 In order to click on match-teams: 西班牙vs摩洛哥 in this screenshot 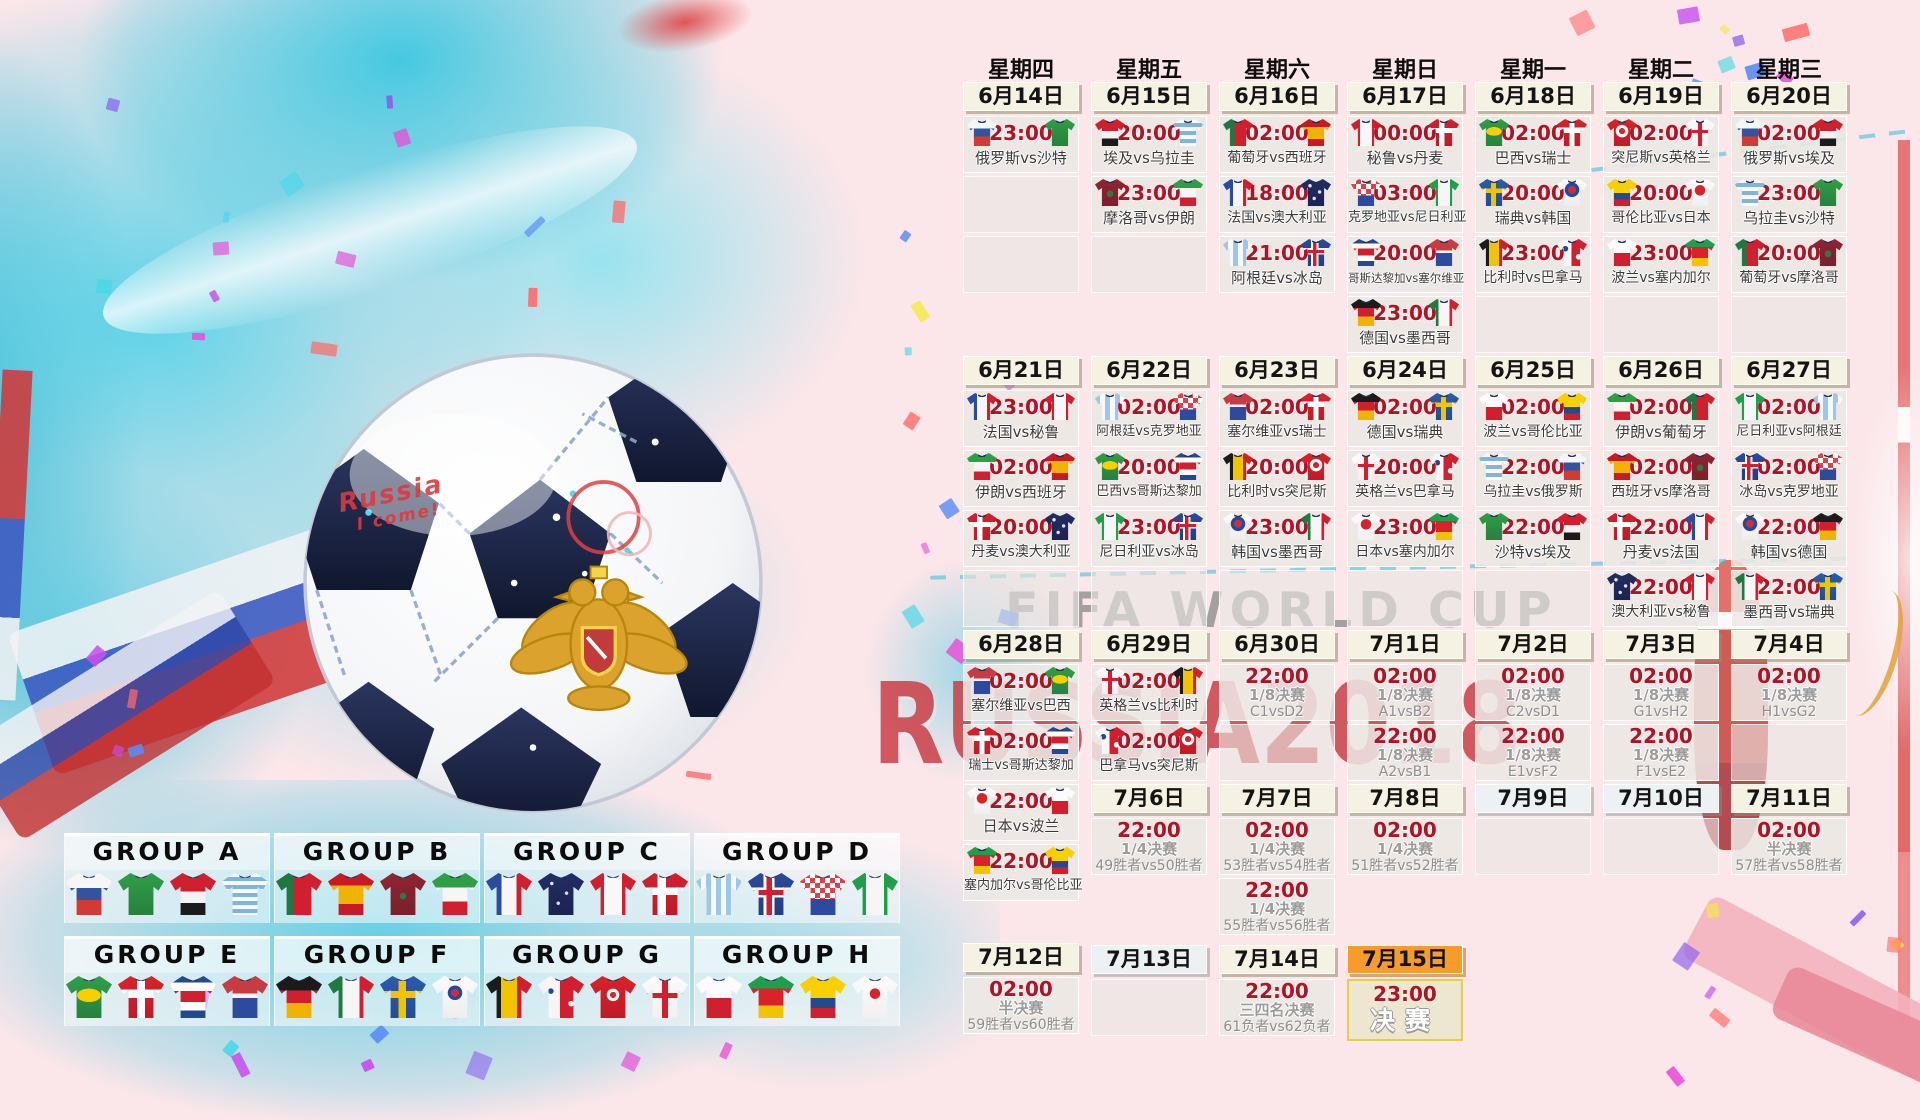, I will do `click(1661, 492)`.